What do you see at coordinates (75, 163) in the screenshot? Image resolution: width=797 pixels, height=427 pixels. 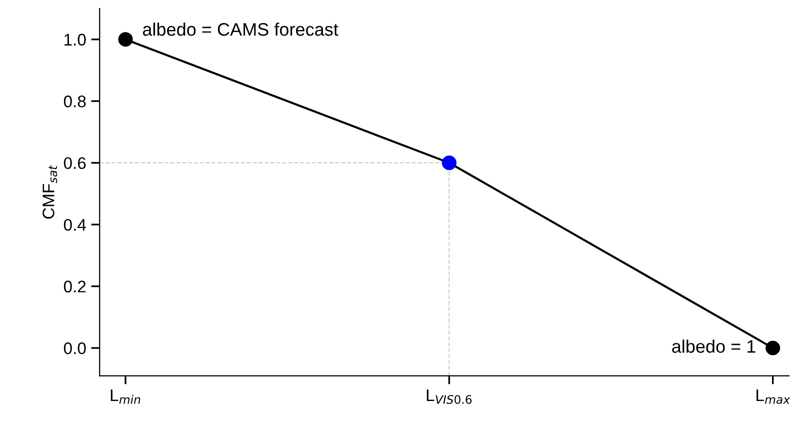 I see `y-tick-label: 0.6` at bounding box center [75, 163].